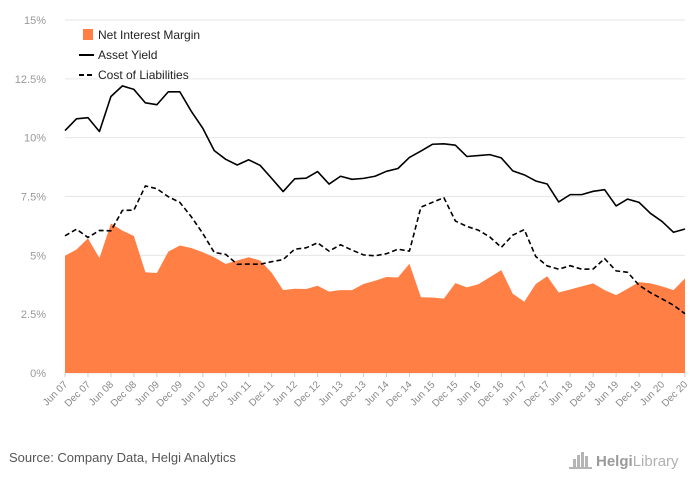 The height and width of the screenshot is (483, 700). What do you see at coordinates (122, 457) in the screenshot?
I see `source-note: Source: Company Data, Helgi Analytics` at bounding box center [122, 457].